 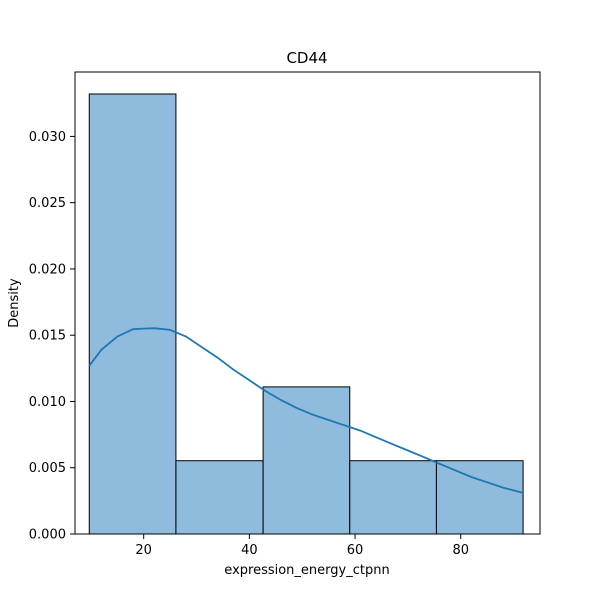 What do you see at coordinates (460, 550) in the screenshot?
I see `x-tick-label: 80` at bounding box center [460, 550].